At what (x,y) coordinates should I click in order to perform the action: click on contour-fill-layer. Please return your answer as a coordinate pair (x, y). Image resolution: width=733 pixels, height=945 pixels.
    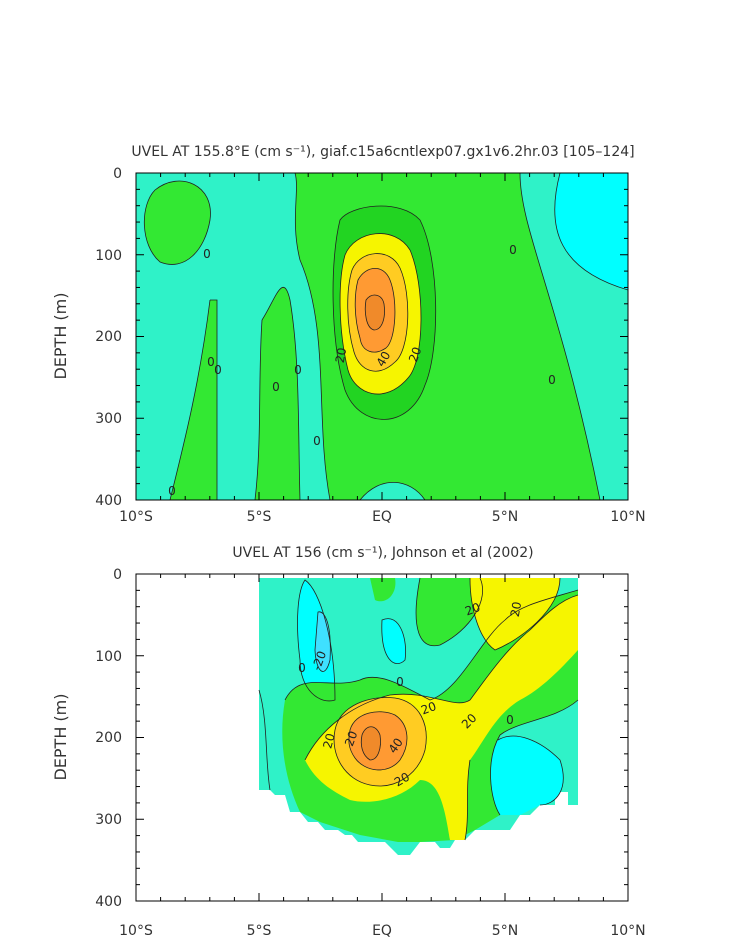
    Looking at the image, I should click on (418, 716).